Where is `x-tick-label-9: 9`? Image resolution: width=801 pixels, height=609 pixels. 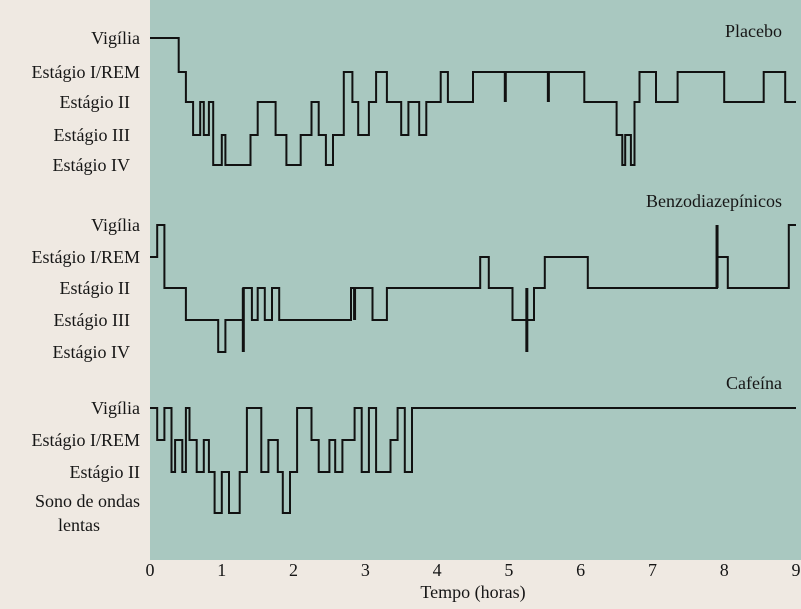 x-tick-label-9: 9 is located at coordinates (796, 570).